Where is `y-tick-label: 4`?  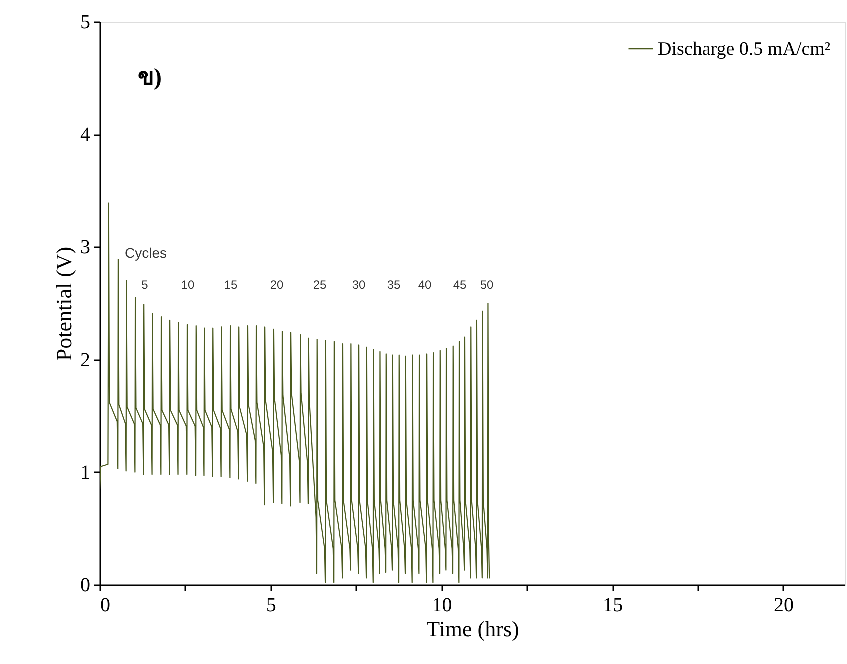 y-tick-label: 4 is located at coordinates (85, 135).